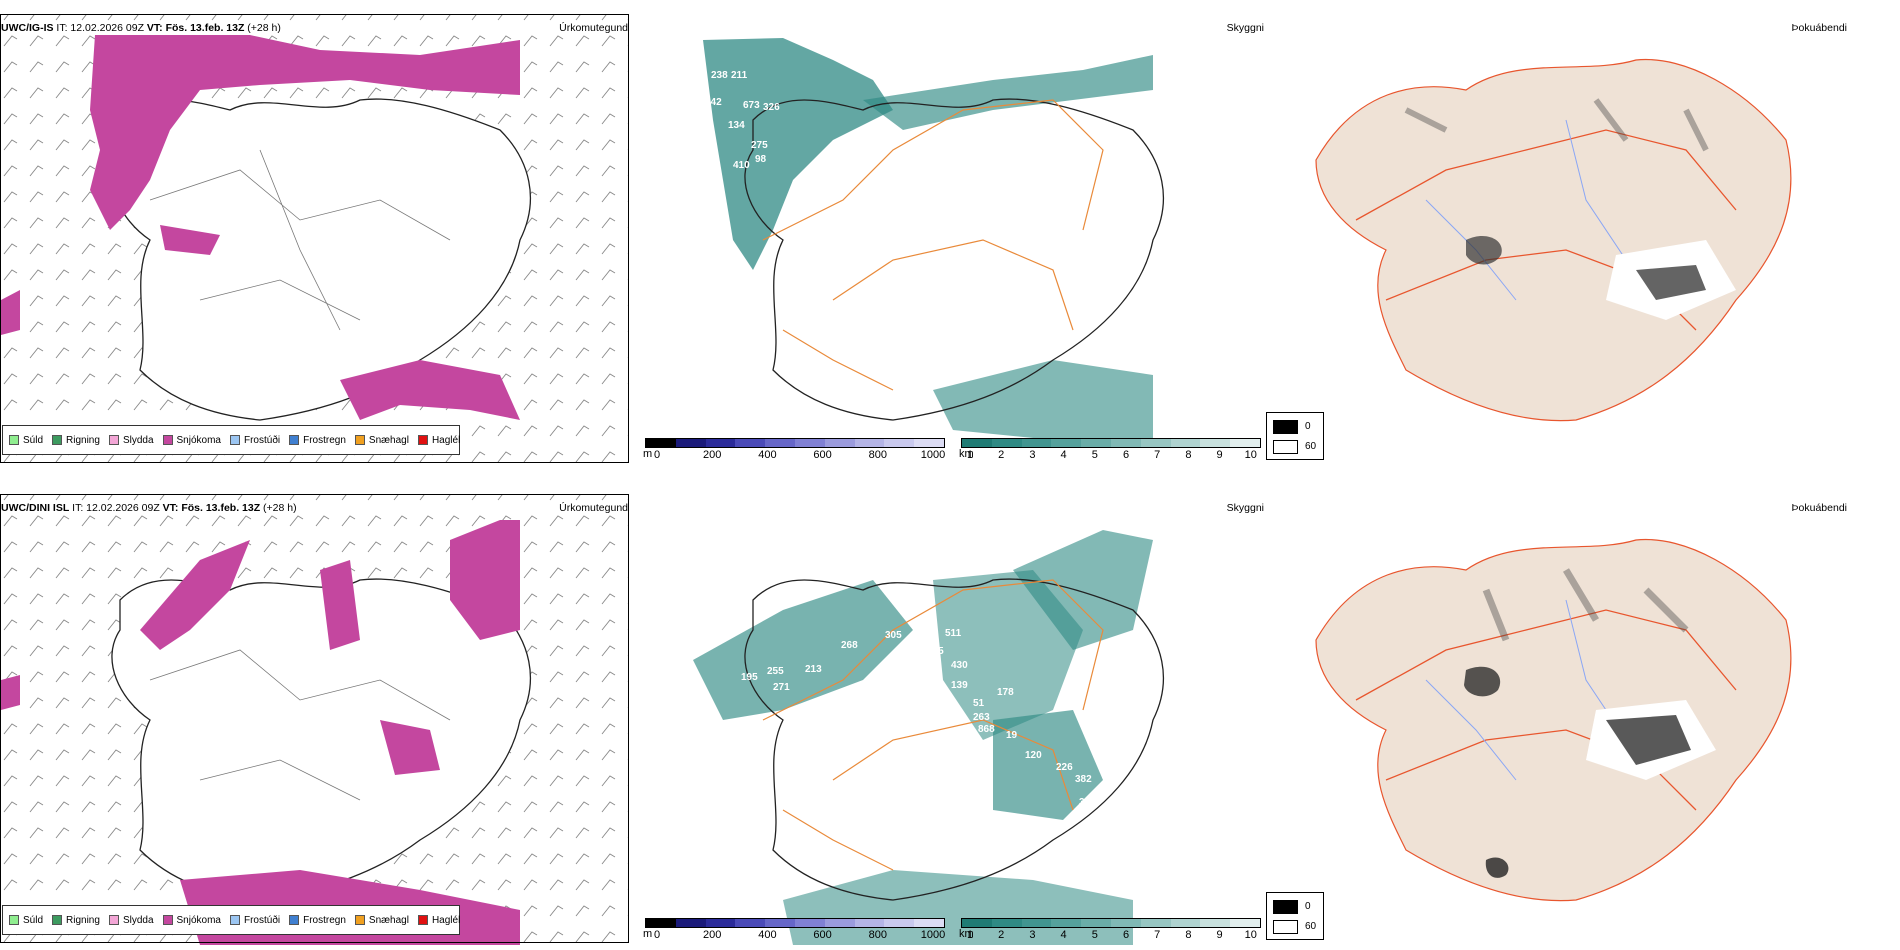 Image resolution: width=1900 pixels, height=950 pixels. Describe the element at coordinates (1250, 935) in the screenshot. I see `colorbar-tick: 10` at that location.